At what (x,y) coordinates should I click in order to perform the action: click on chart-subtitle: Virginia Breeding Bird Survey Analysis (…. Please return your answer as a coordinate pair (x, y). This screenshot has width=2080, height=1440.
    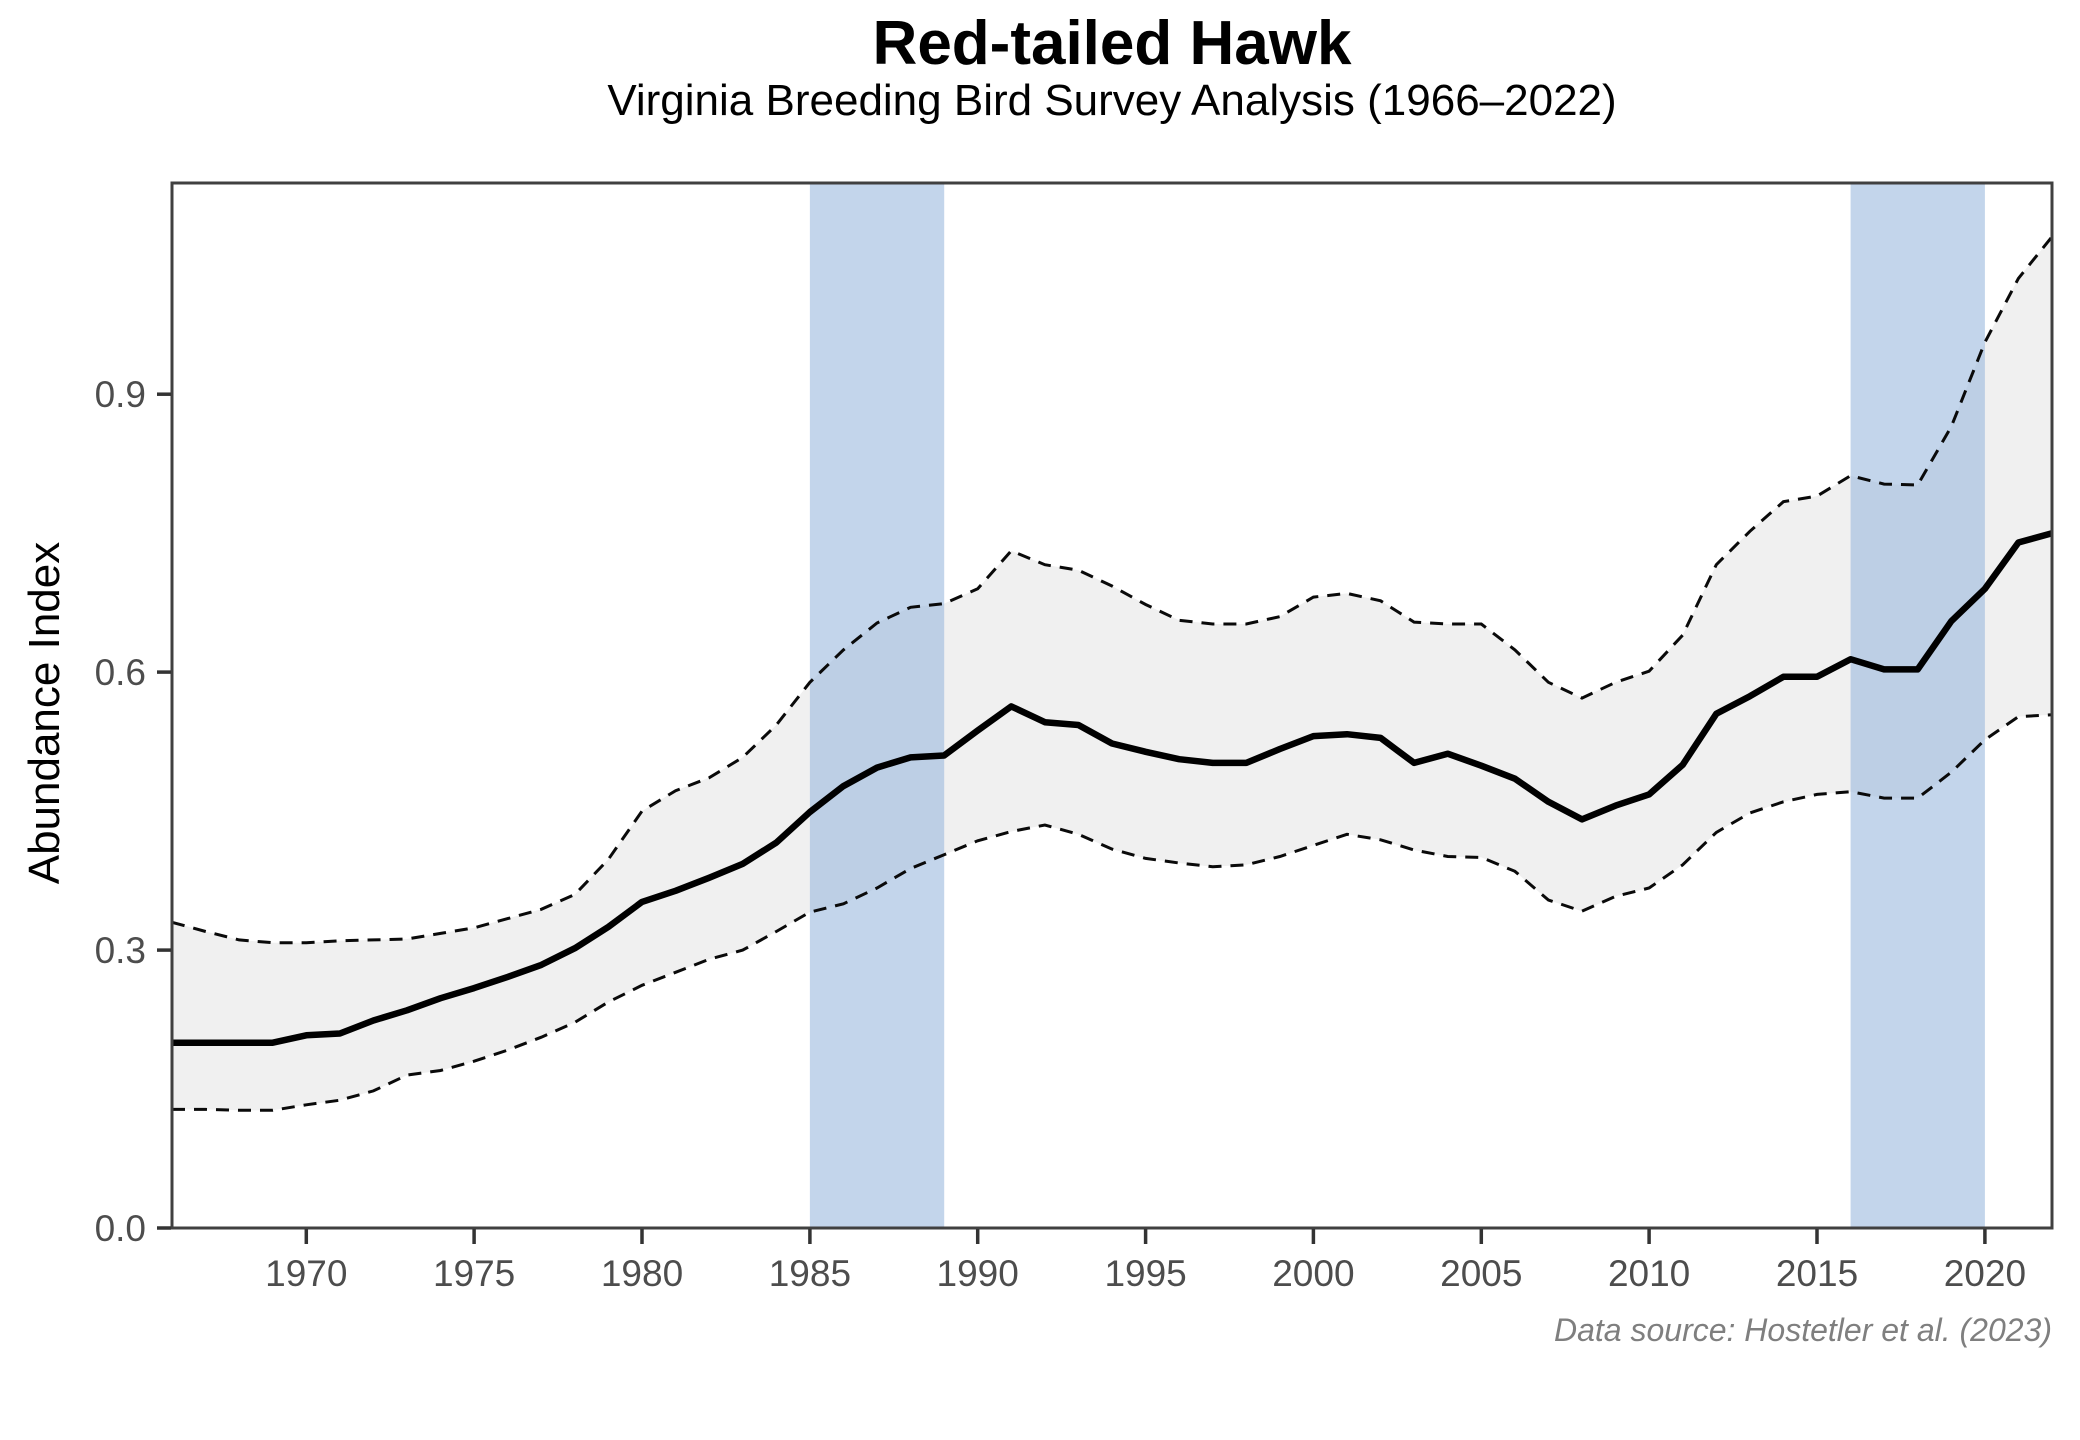
    Looking at the image, I should click on (1112, 100).